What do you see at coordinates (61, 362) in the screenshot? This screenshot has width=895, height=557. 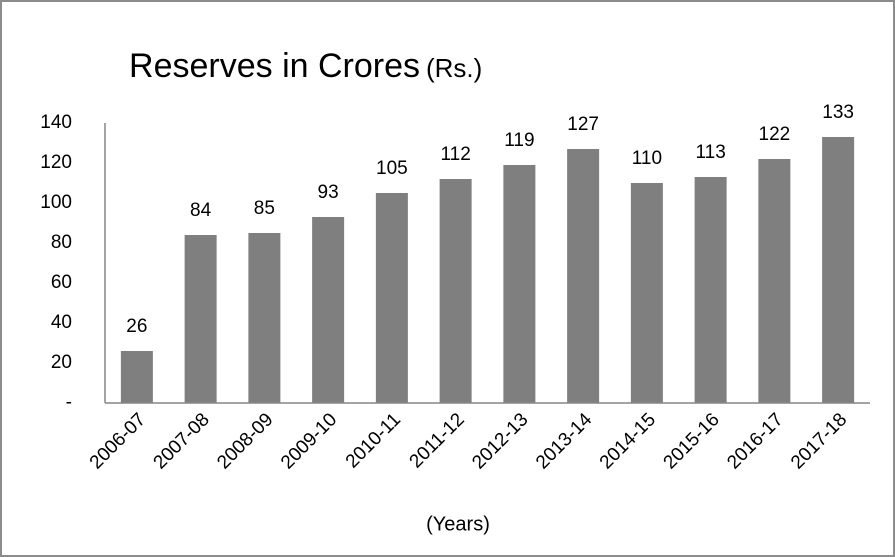 I see `y-tick-label: 20` at bounding box center [61, 362].